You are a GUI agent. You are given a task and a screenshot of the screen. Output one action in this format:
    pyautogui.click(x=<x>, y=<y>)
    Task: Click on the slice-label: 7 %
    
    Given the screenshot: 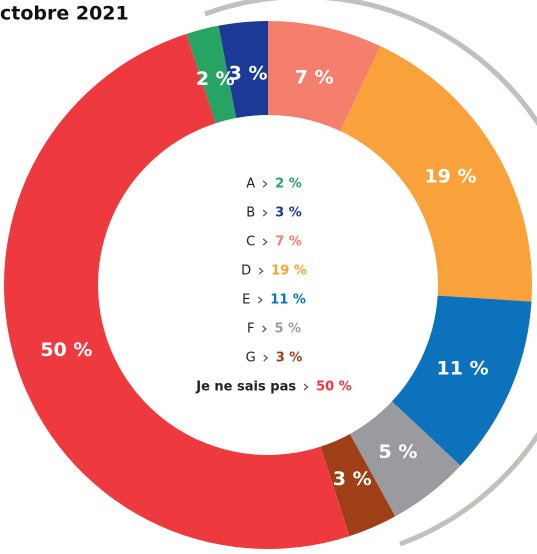 What is the action you would take?
    pyautogui.click(x=314, y=78)
    